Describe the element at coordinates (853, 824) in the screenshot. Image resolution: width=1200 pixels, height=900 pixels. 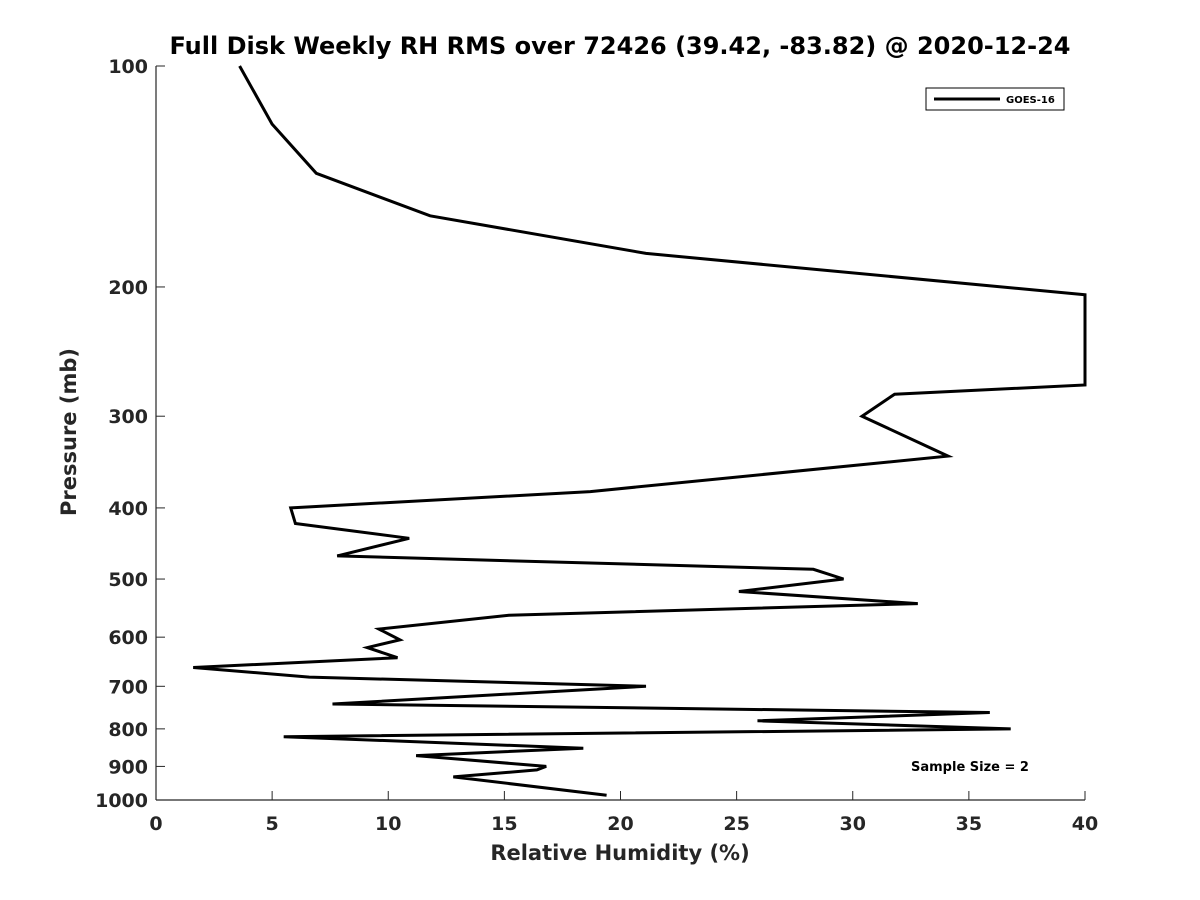
I see `x-tick-label: 30` at that location.